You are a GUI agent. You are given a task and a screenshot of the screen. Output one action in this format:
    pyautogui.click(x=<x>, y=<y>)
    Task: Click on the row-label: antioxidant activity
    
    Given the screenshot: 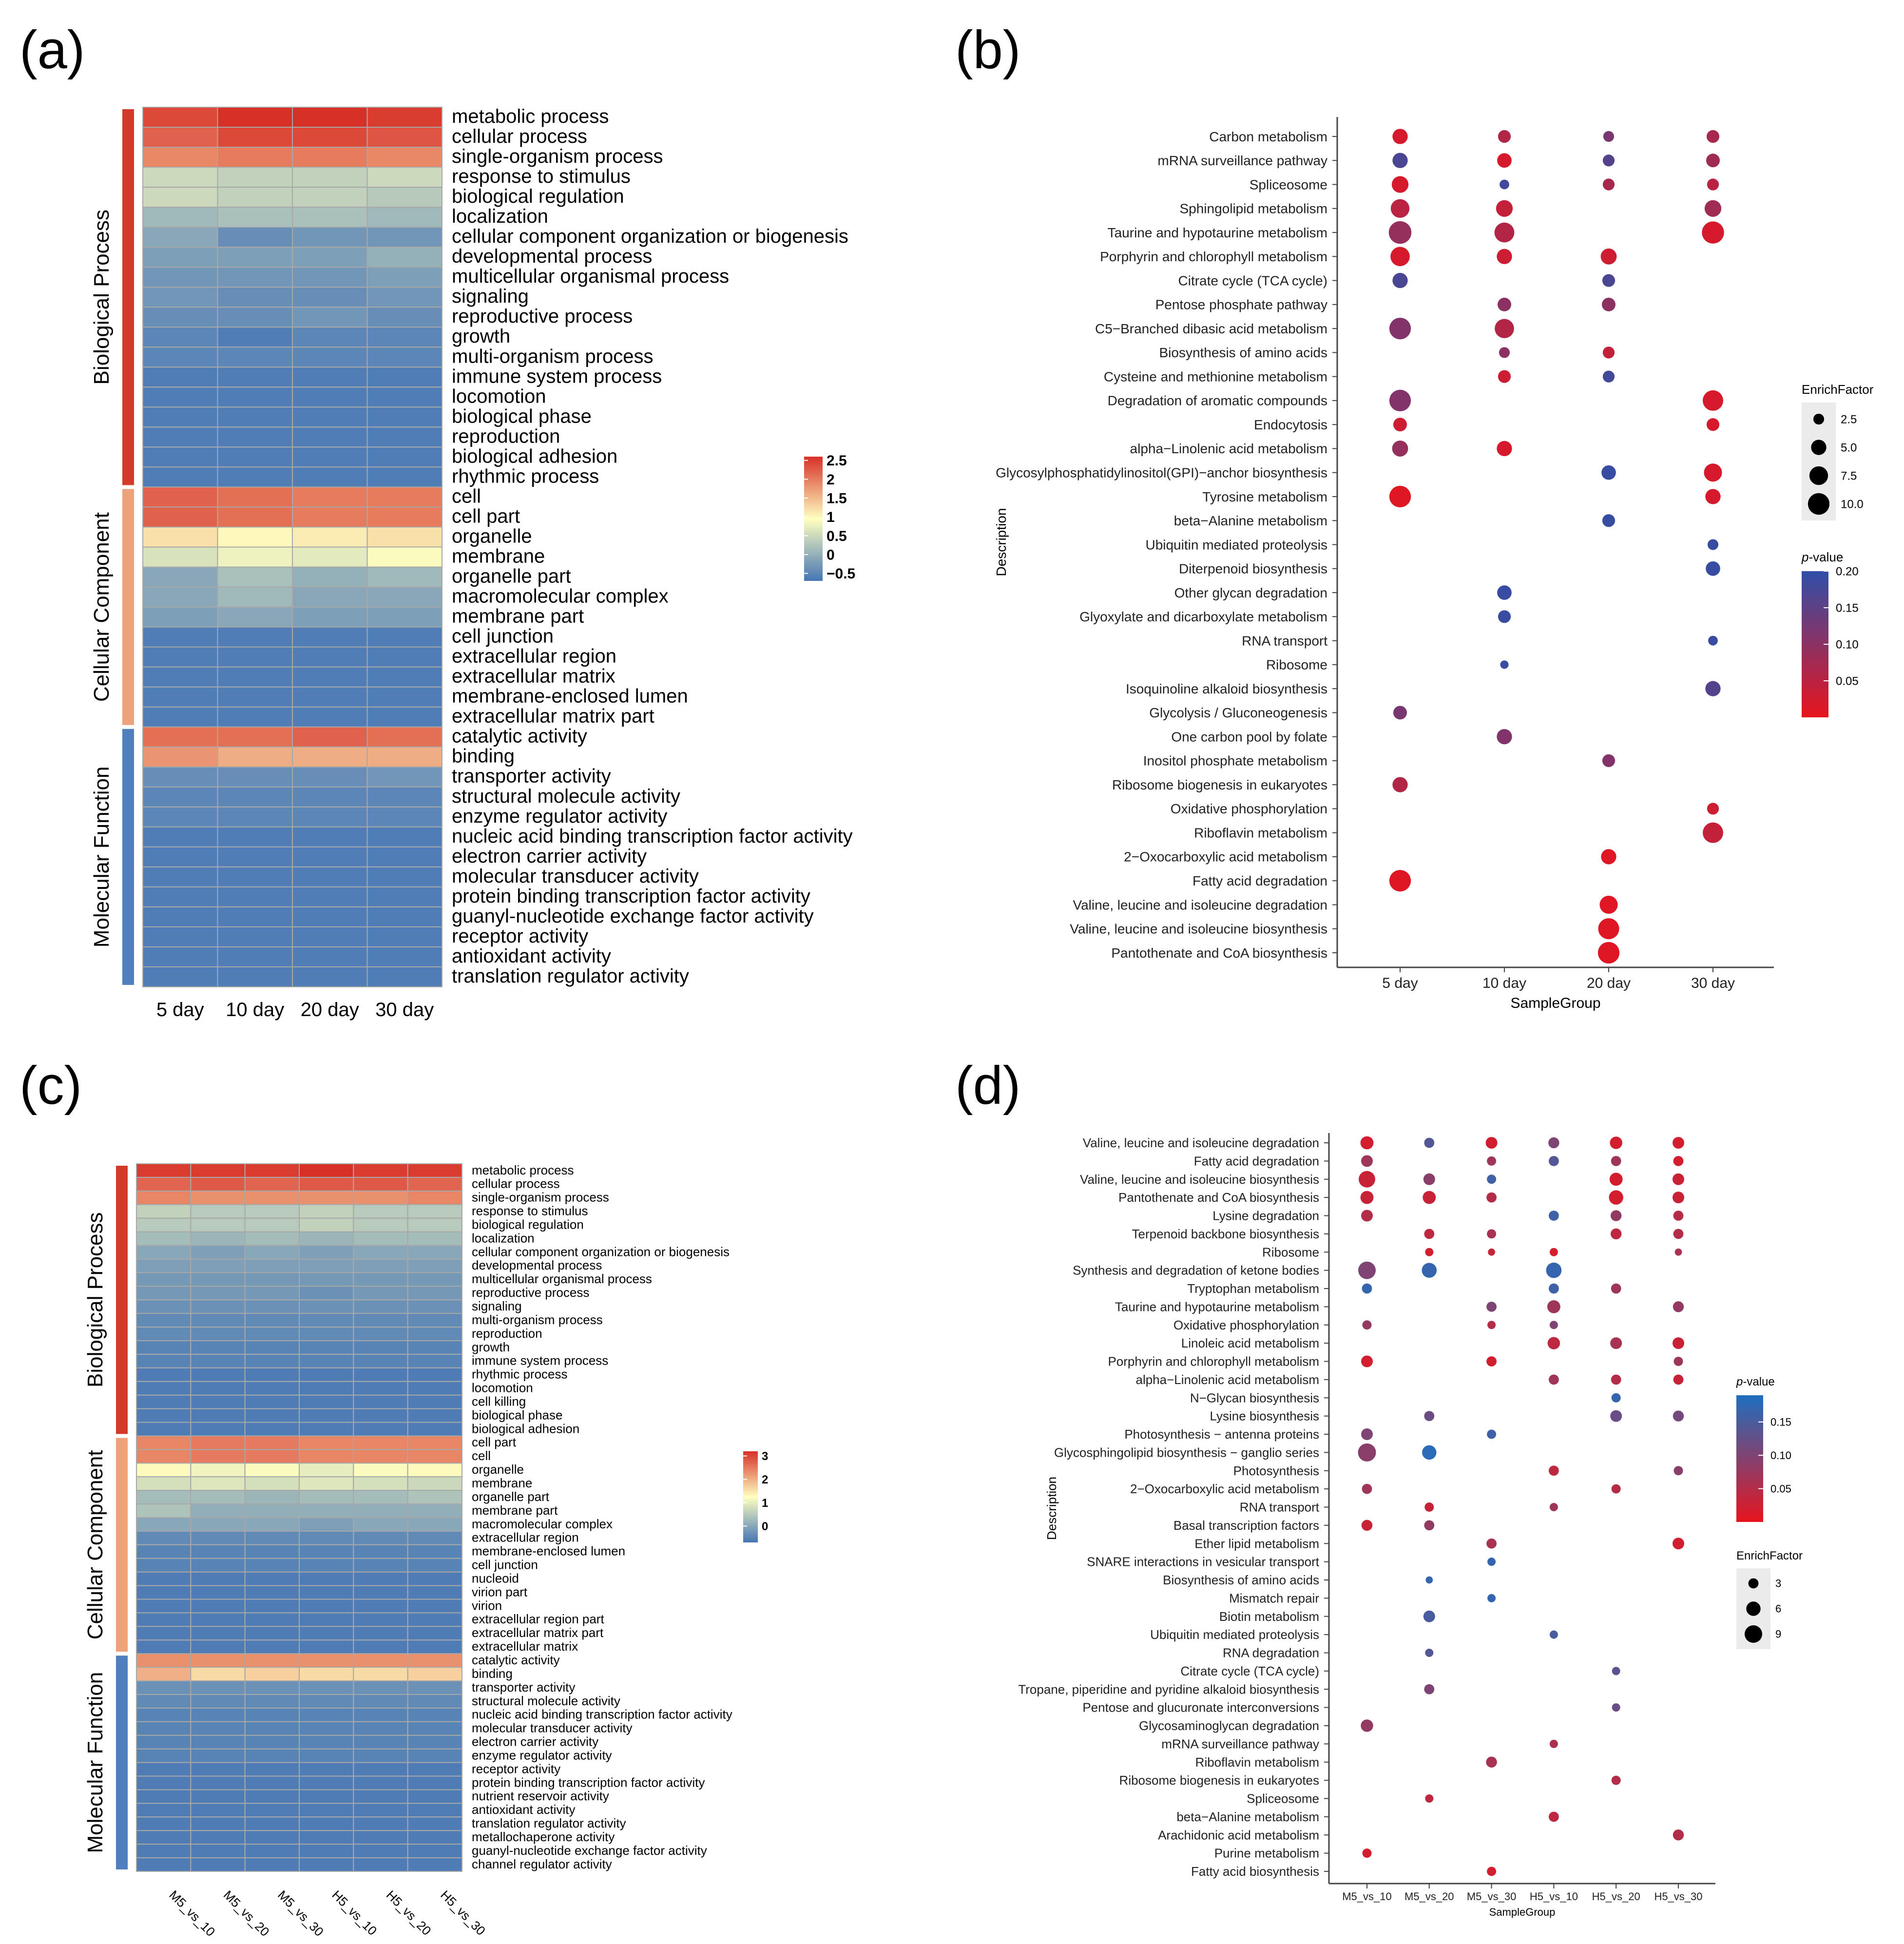 What is the action you would take?
    pyautogui.click(x=523, y=1809)
    